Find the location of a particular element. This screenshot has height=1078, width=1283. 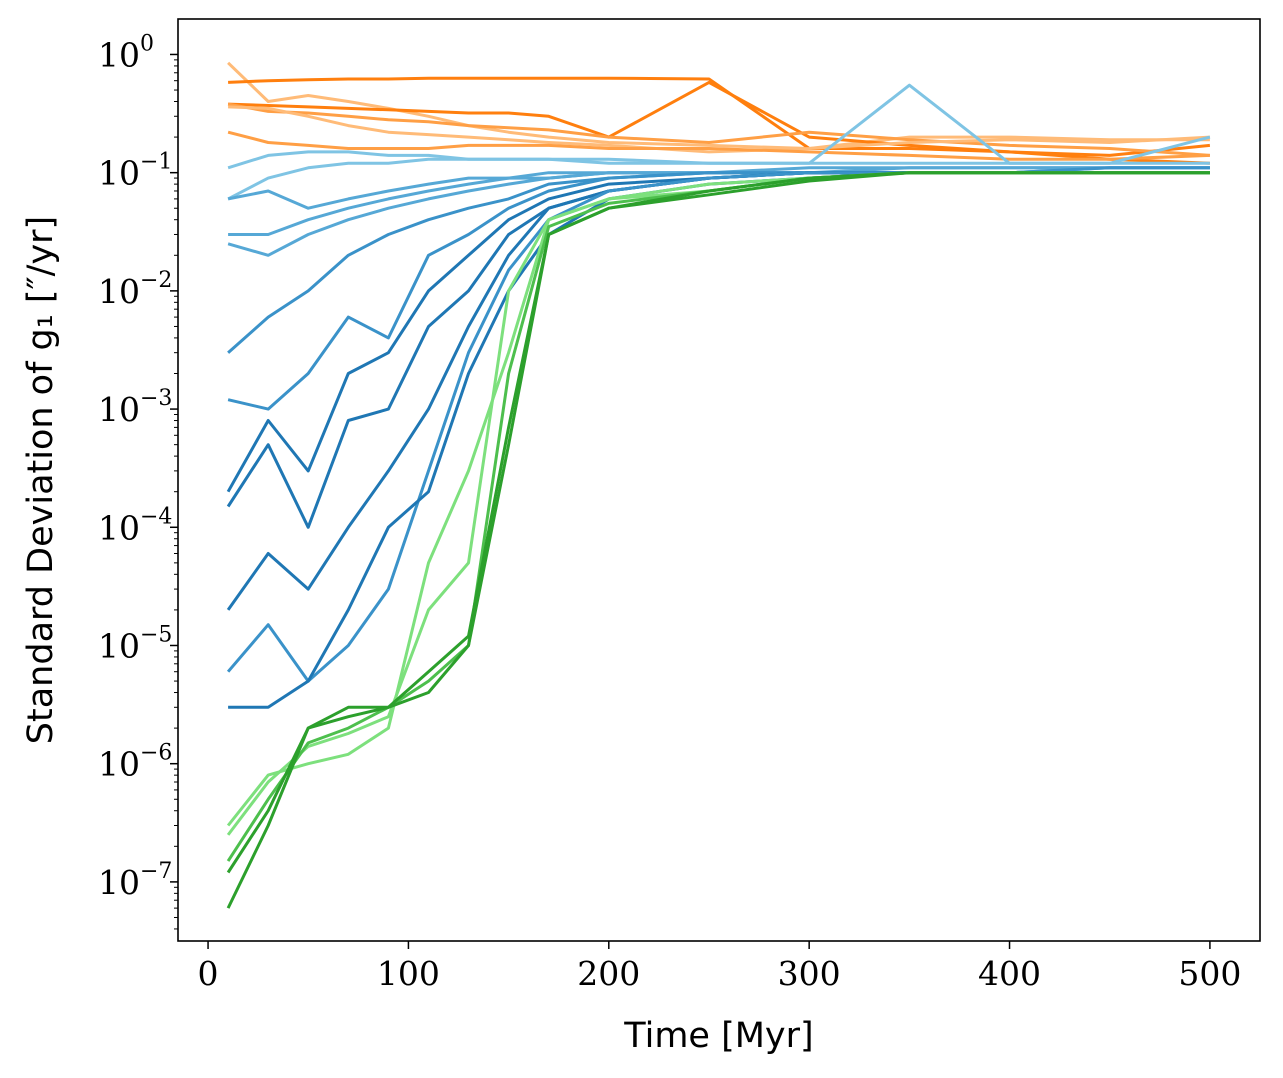

x-axis-title: Time [Myr] is located at coordinates (718, 1036).